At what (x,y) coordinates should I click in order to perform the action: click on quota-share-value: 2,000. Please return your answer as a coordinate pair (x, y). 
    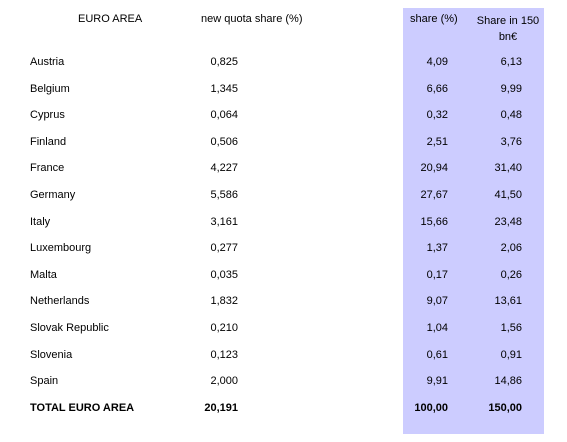
    Looking at the image, I should click on (224, 381).